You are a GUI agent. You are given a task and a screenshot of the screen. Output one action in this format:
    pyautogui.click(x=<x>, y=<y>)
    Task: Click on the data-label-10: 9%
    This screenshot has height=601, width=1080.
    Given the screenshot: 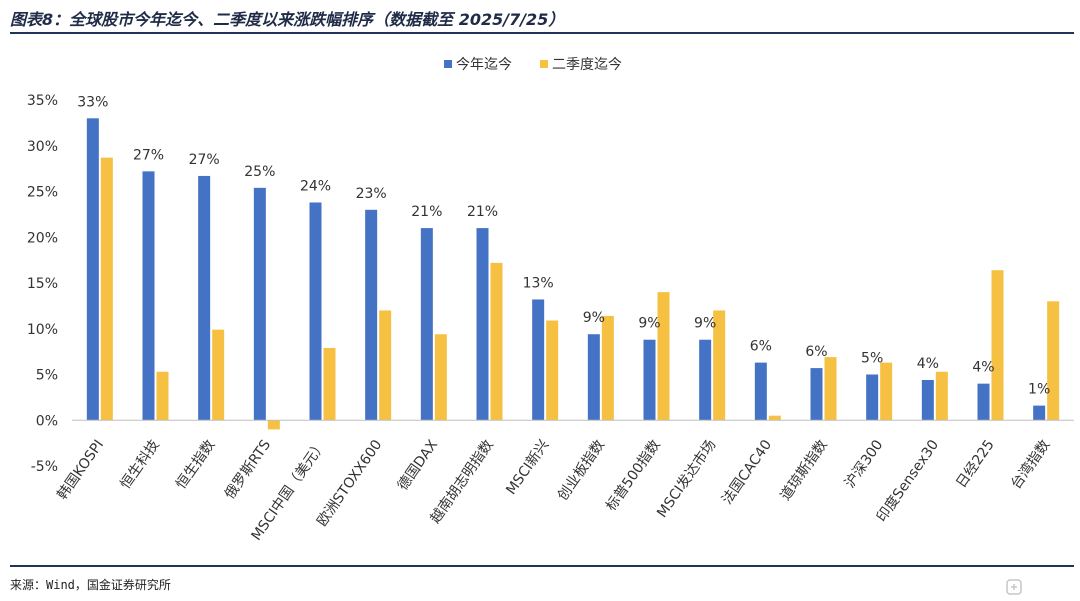 What is the action you would take?
    pyautogui.click(x=594, y=318)
    